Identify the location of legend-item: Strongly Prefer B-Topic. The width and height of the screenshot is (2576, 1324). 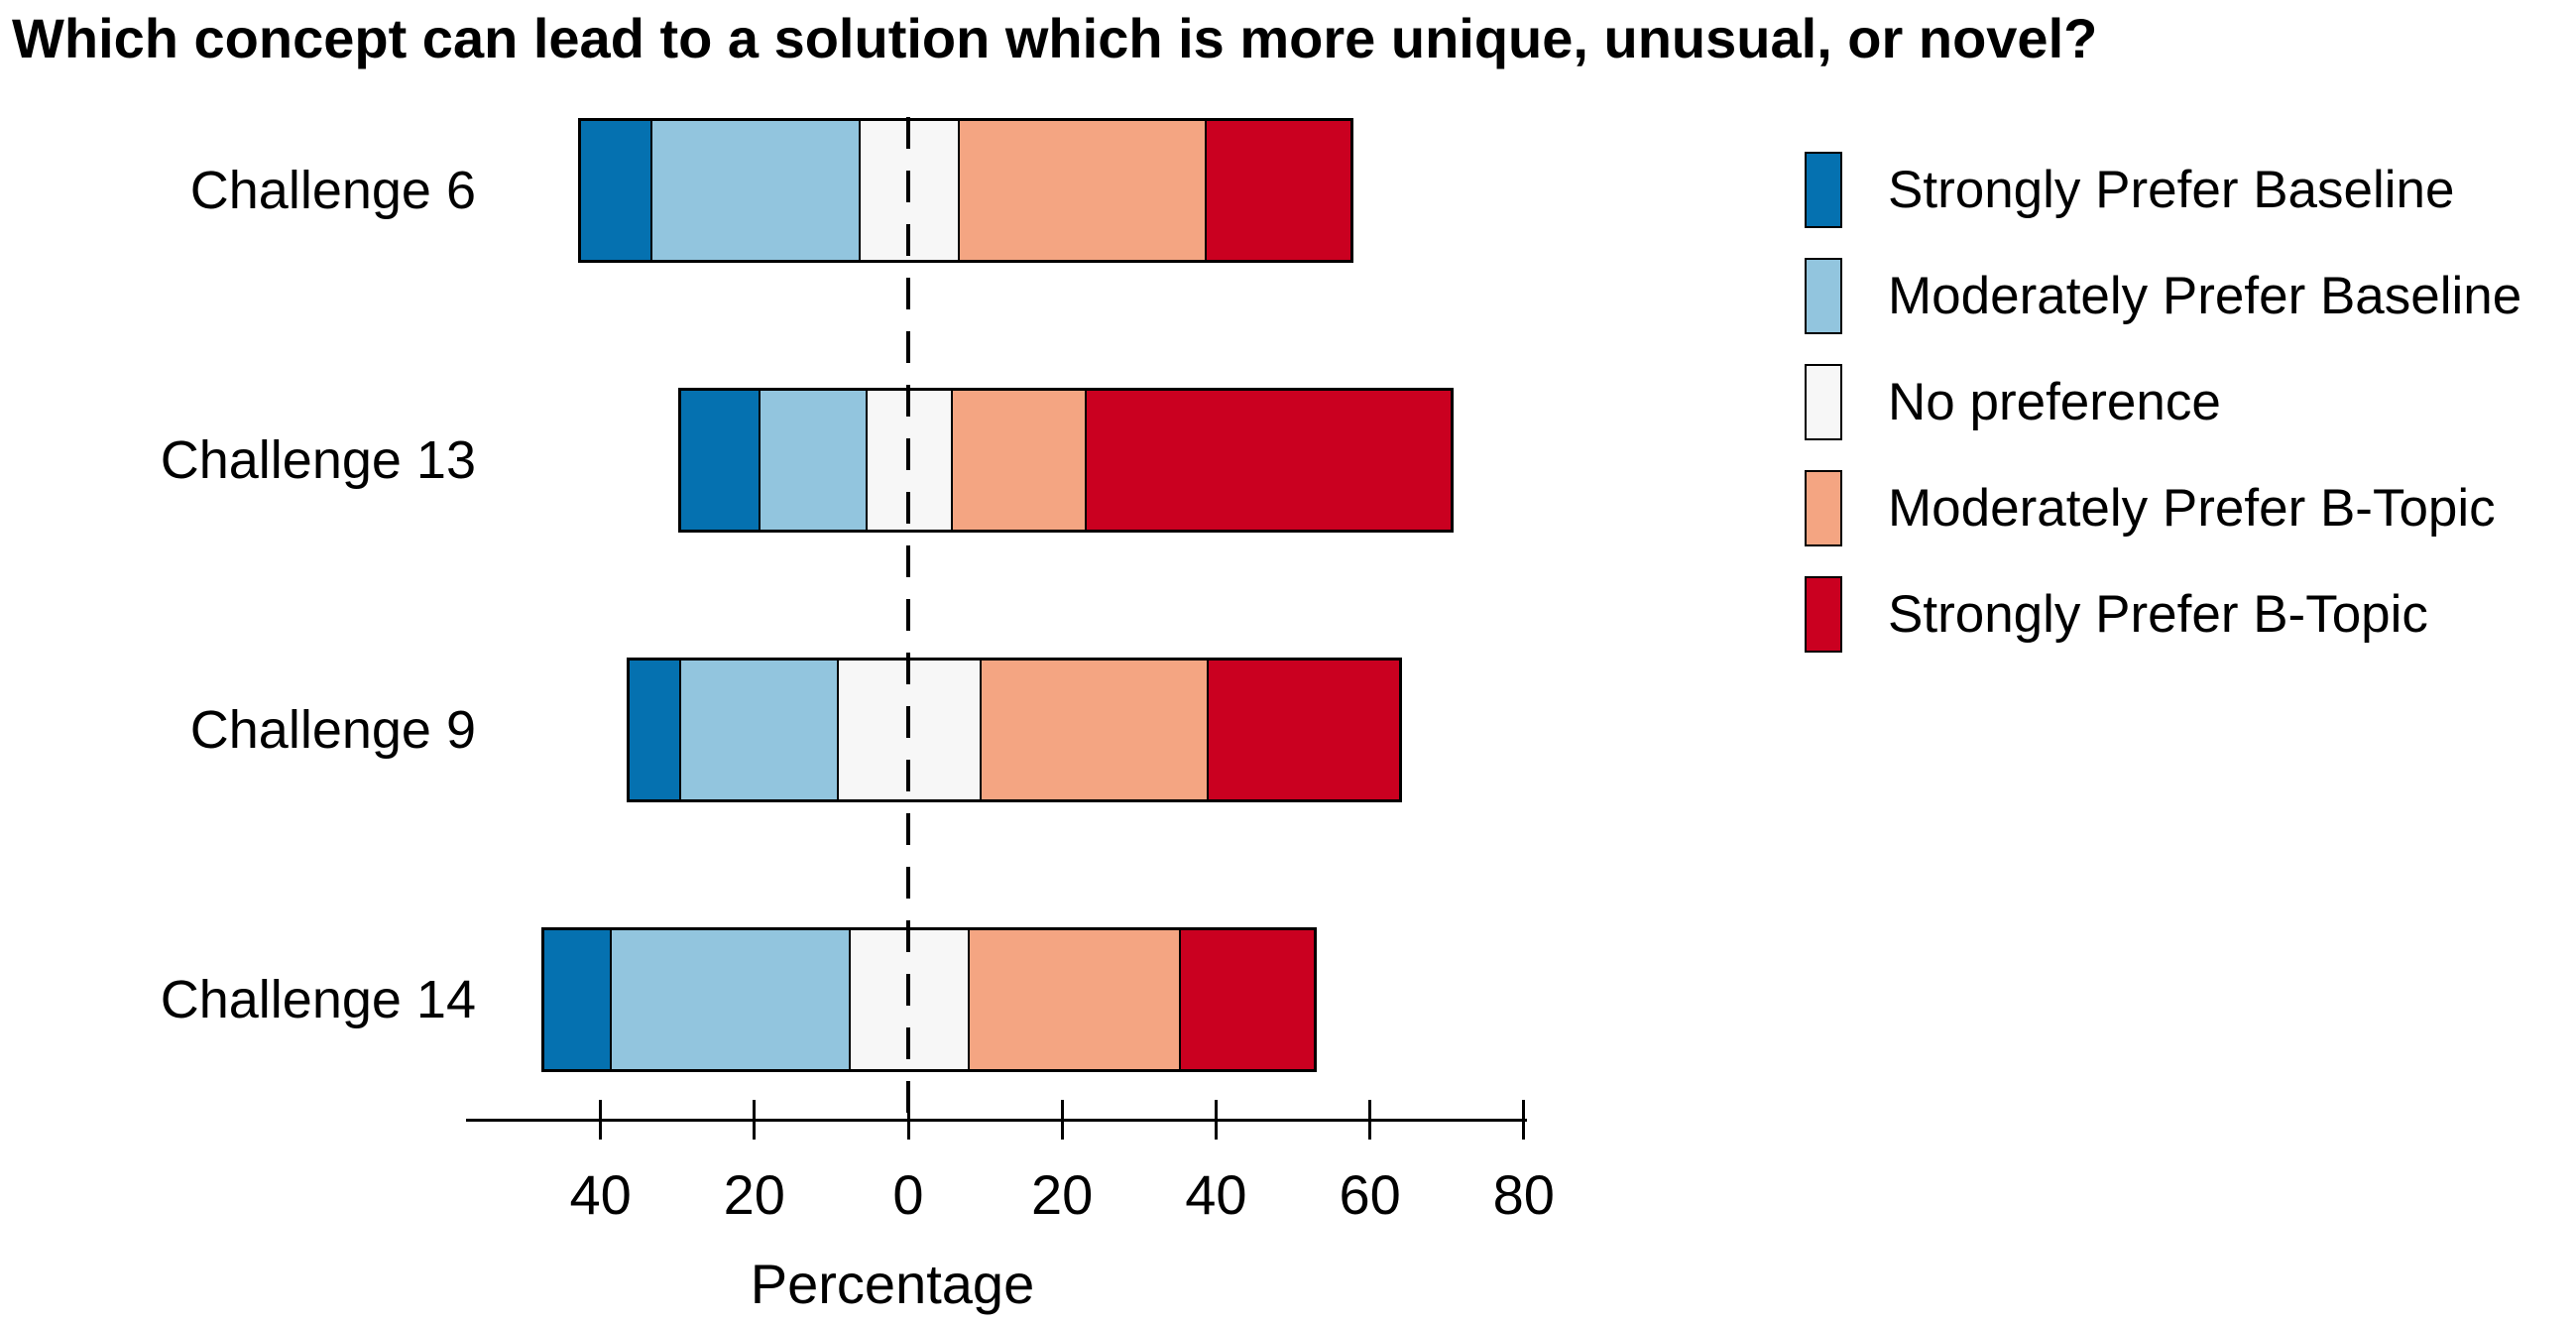
(2163, 614).